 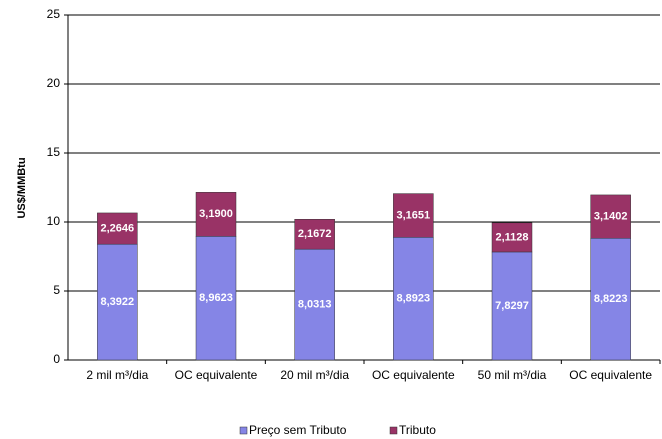 I want to click on y-tick-label: 15, so click(x=54, y=152).